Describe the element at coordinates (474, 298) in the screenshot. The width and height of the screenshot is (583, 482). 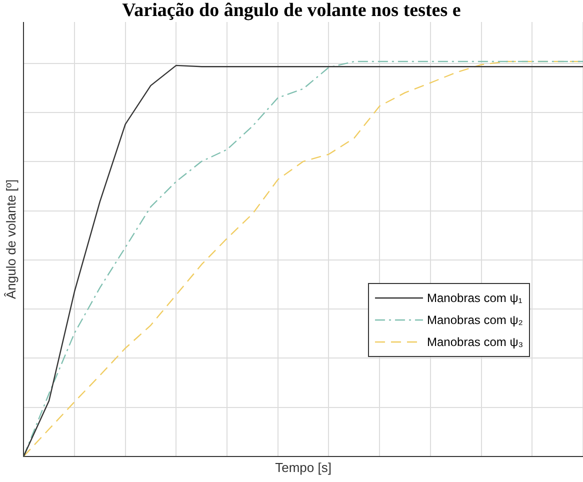
I see `legend-label: Manobras com ψ₁` at that location.